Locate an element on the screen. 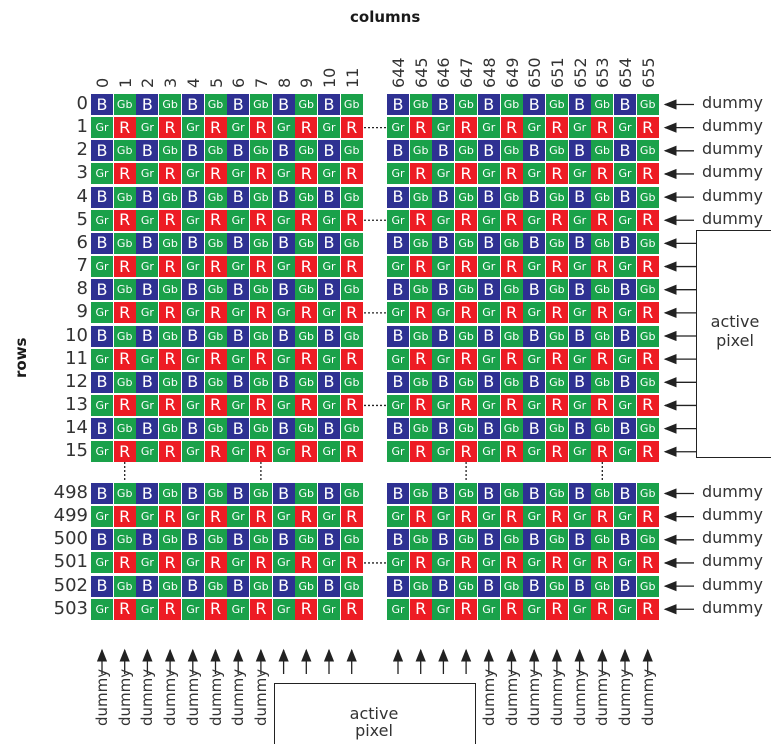 Image resolution: width=771 pixels, height=744 pixels. column-number: 650 is located at coordinates (535, 72).